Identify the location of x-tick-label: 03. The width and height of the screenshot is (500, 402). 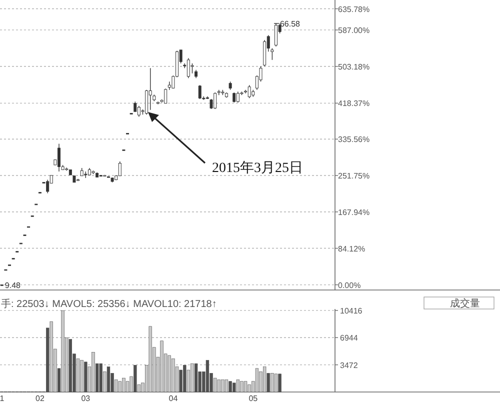
(86, 398).